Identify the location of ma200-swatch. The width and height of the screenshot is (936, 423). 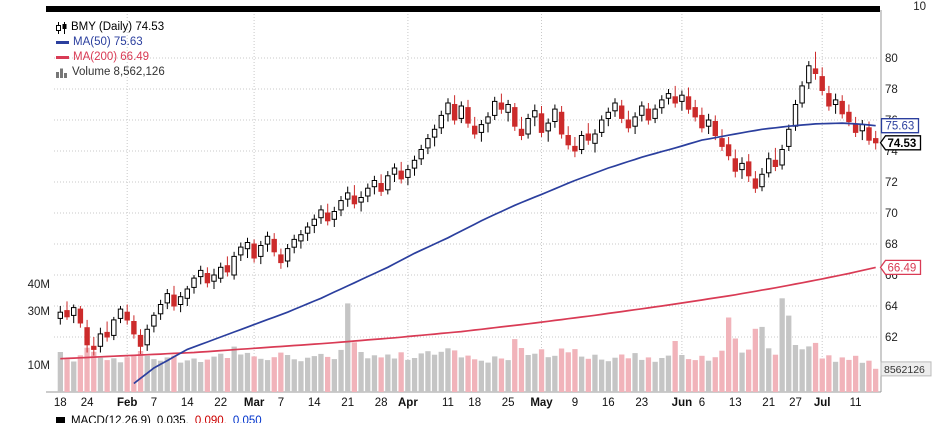
(62, 57).